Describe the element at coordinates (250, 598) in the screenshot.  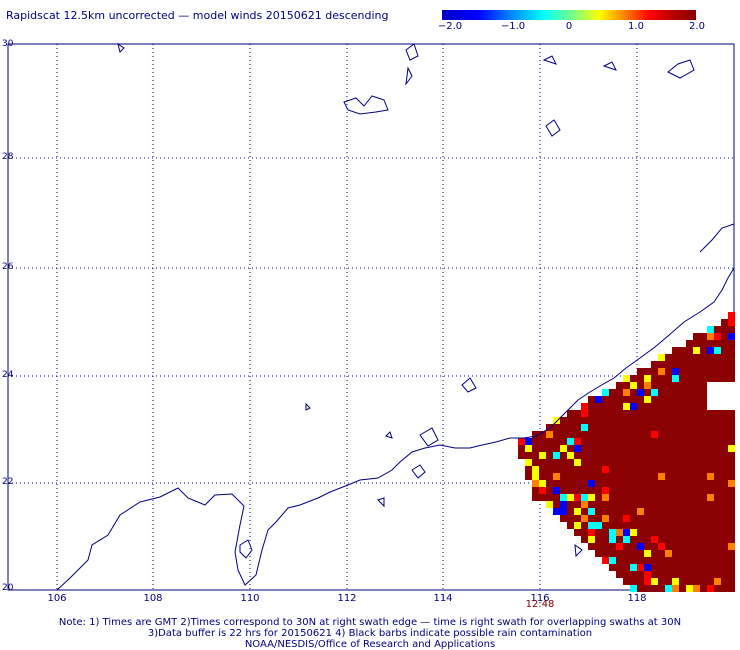
I see `lon-label: 110` at that location.